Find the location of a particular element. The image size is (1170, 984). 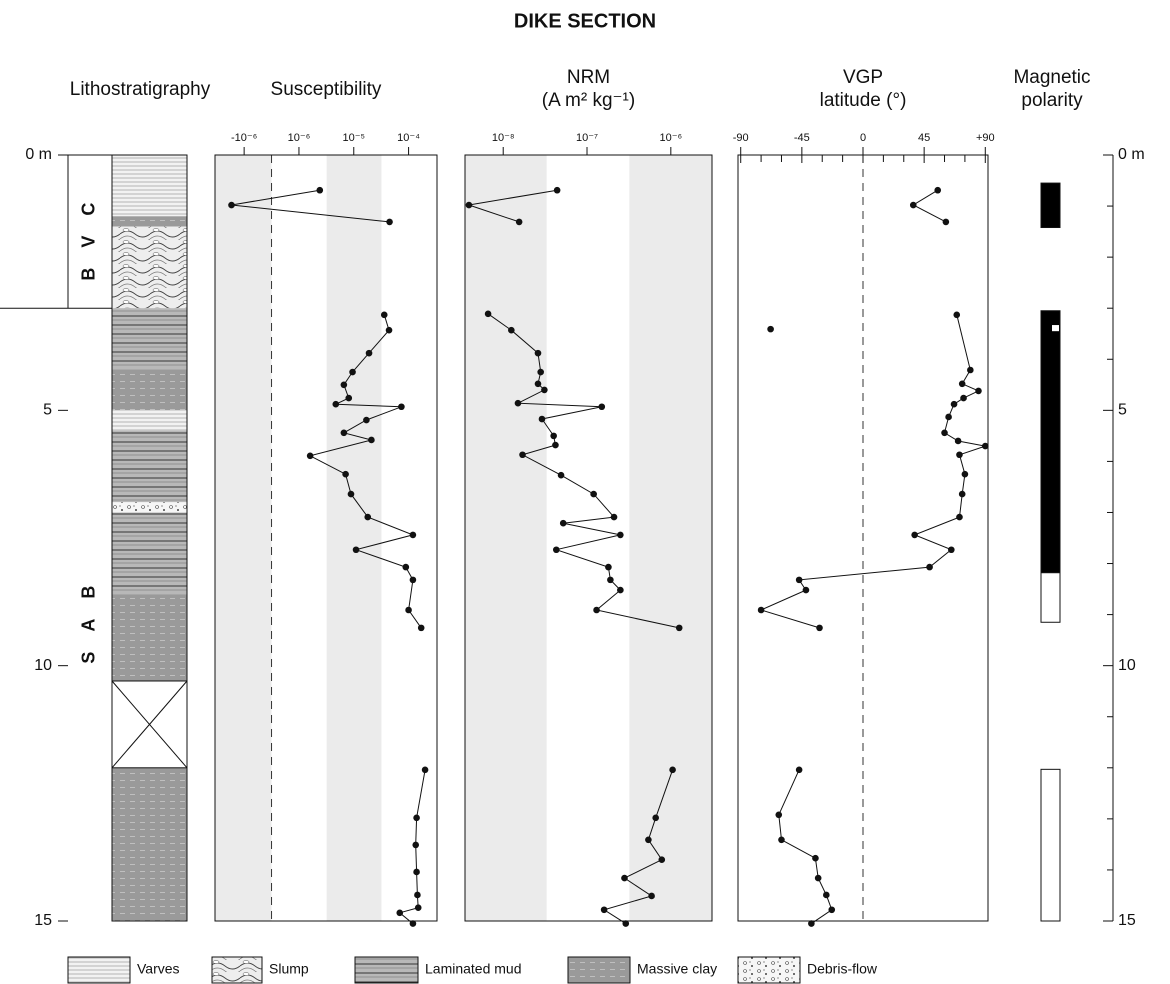

panel-title: VGP is located at coordinates (863, 77).